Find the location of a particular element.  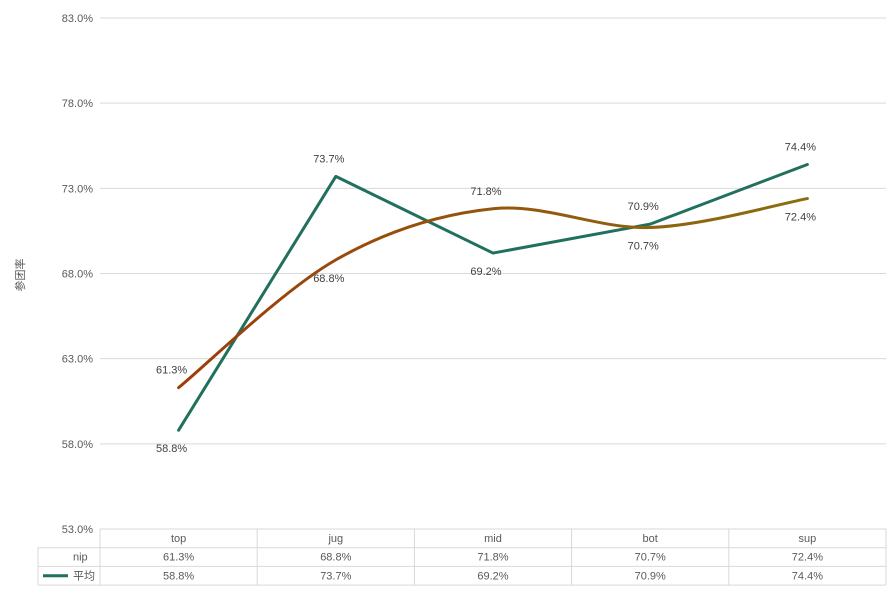

legend-label: nip is located at coordinates (80, 558).